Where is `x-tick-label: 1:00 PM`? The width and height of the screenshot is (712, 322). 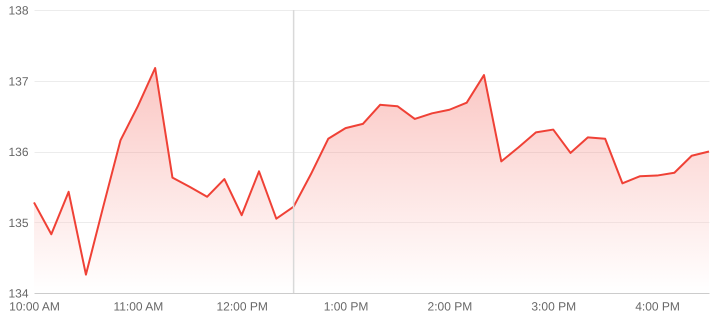
x-tick-label: 1:00 PM is located at coordinates (346, 307).